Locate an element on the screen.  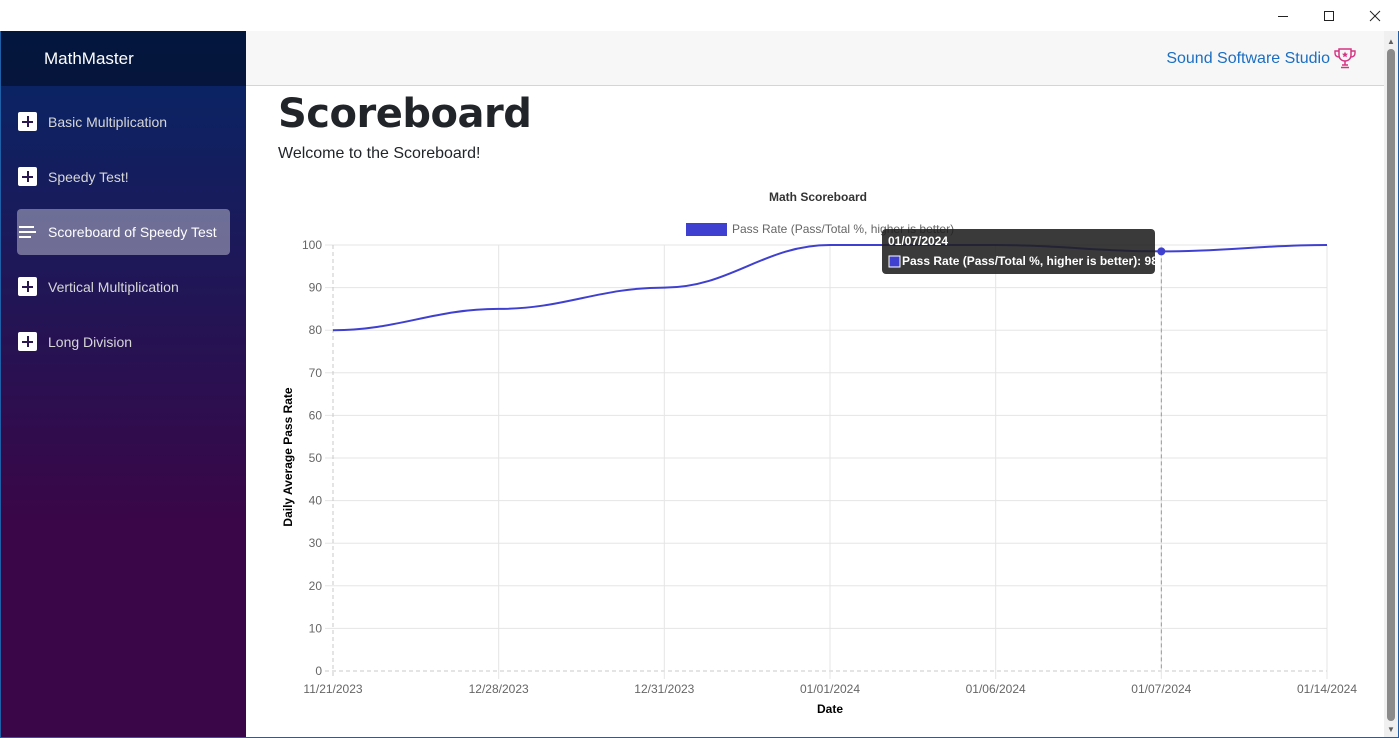
welcome-text: Welcome to the Scoreboard! is located at coordinates (379, 153).